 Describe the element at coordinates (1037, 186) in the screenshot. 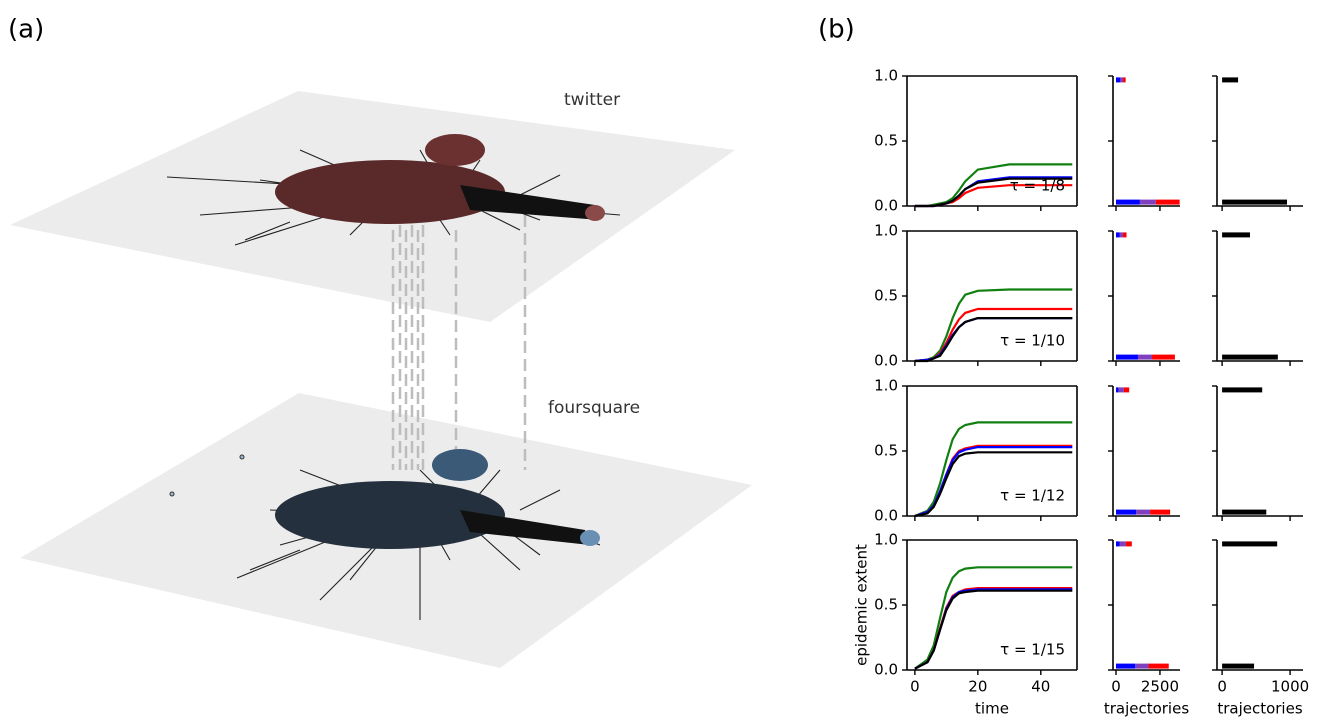

I see `annotation: τ = 1/8` at that location.